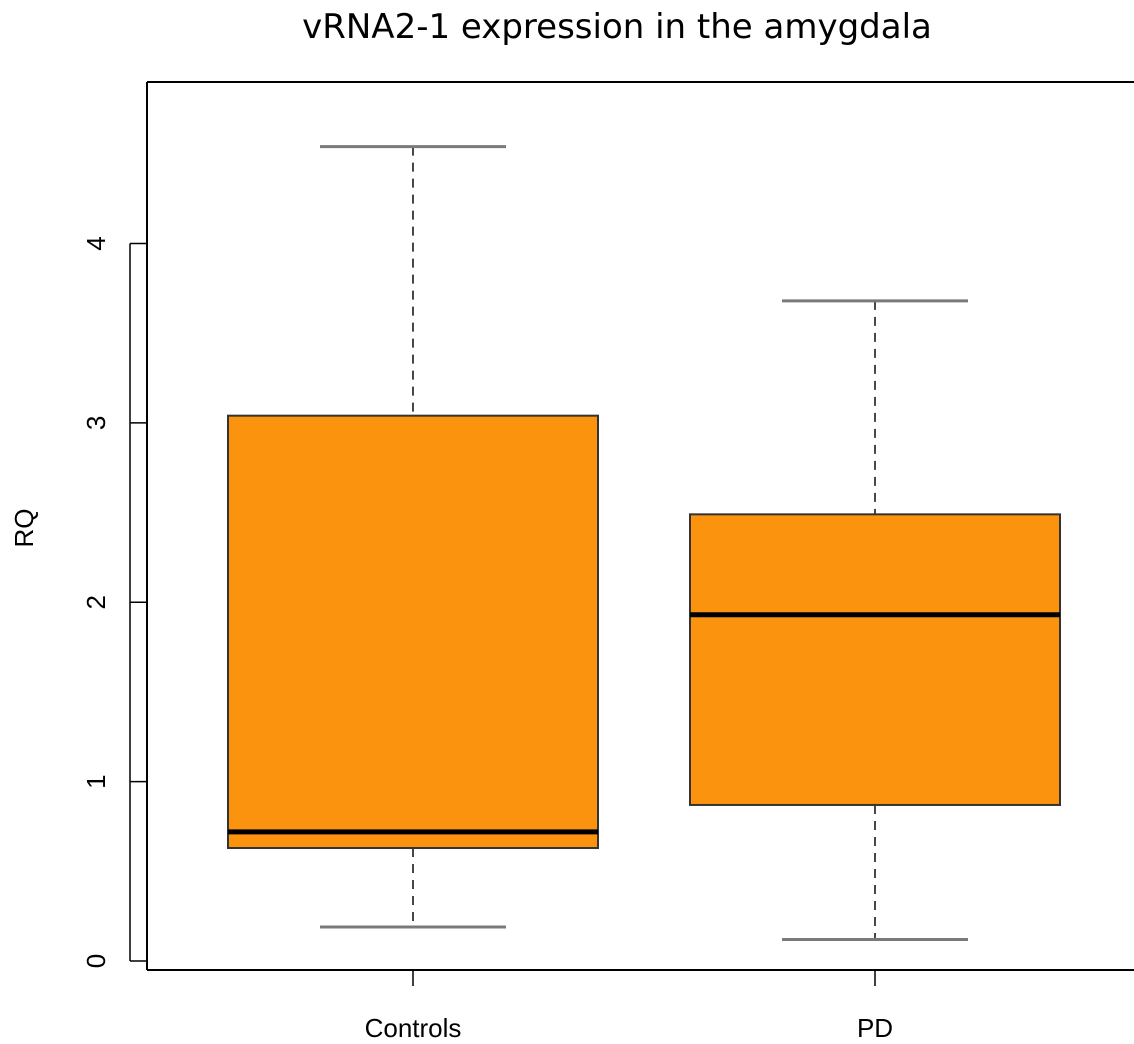 This screenshot has height=1044, width=1134. What do you see at coordinates (96, 961) in the screenshot?
I see `y-tick-label: 0` at bounding box center [96, 961].